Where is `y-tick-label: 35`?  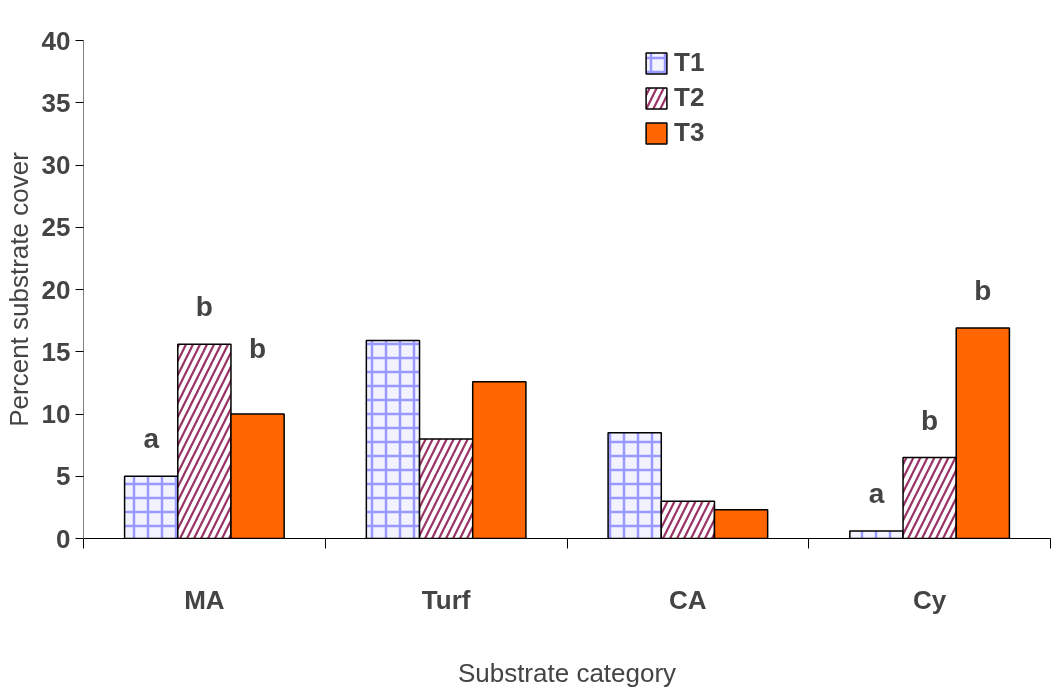
y-tick-label: 35 is located at coordinates (56, 102).